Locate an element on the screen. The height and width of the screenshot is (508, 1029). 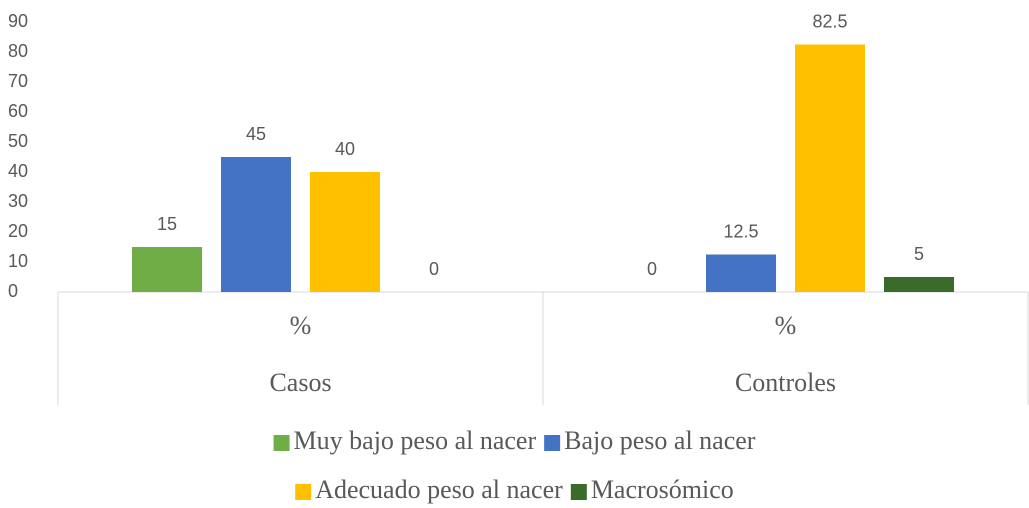
data-label: 5 is located at coordinates (919, 254).